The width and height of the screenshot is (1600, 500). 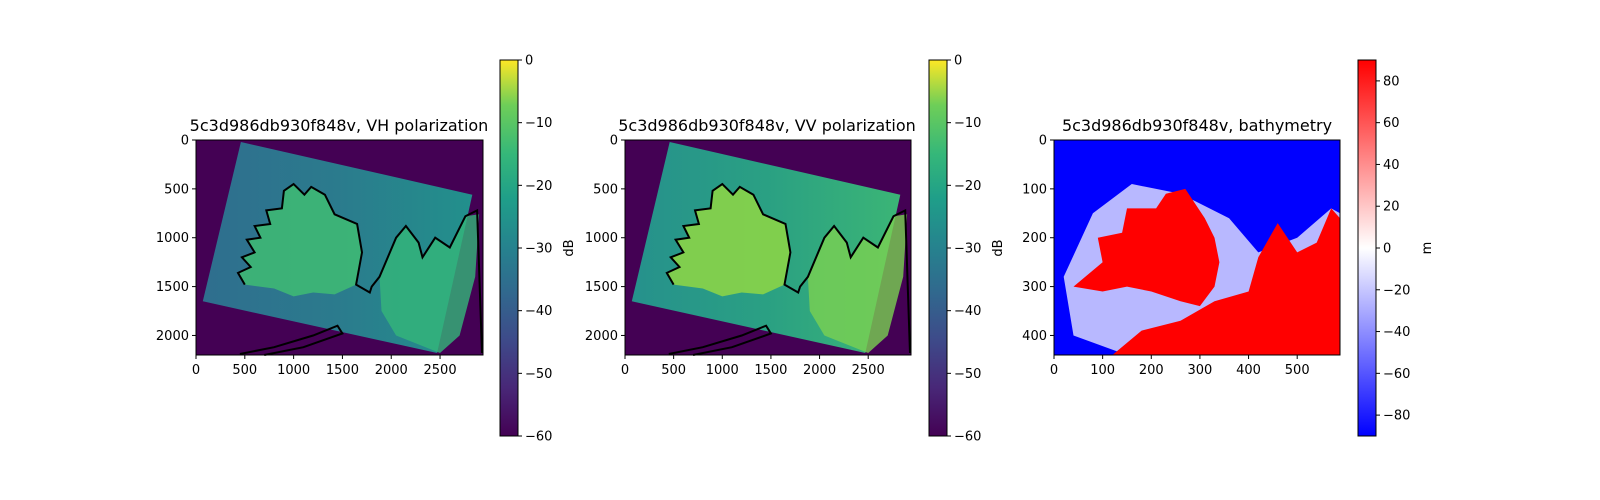 What do you see at coordinates (509, 248) in the screenshot?
I see `vh-colorbar` at bounding box center [509, 248].